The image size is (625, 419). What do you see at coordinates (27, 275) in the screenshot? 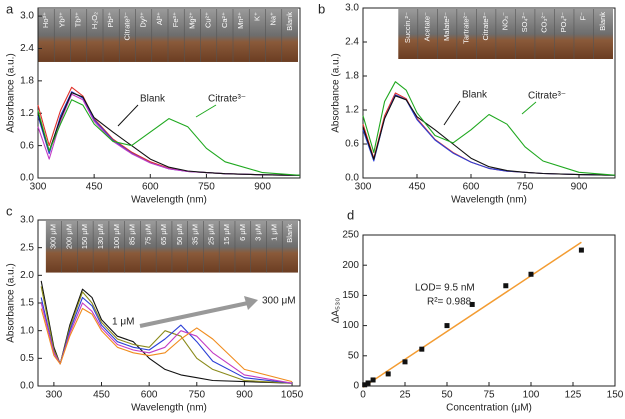
I see `y-tick-label: 2.0` at bounding box center [27, 275].